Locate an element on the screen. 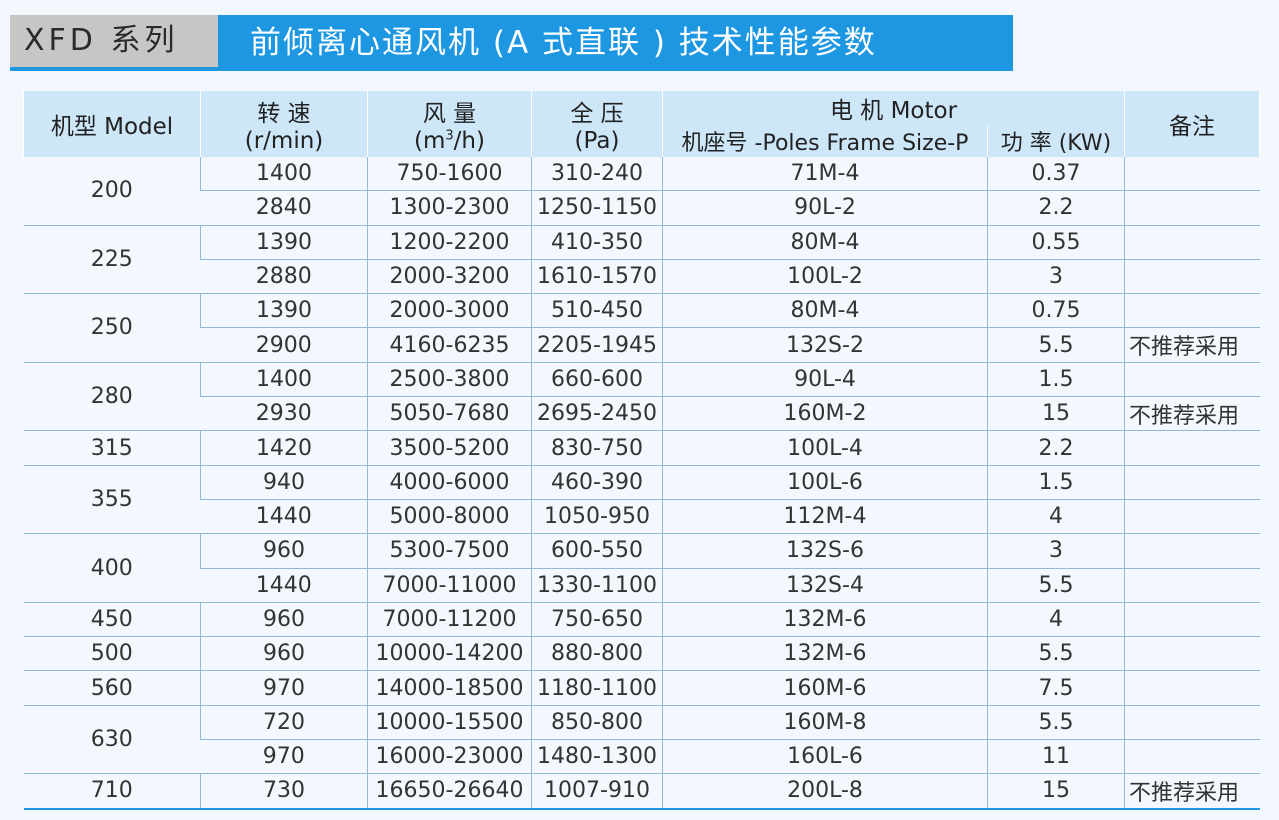 The width and height of the screenshot is (1279, 820). table-row: 400 960 5300-7500 600-550 132S-6 3 is located at coordinates (641, 568).